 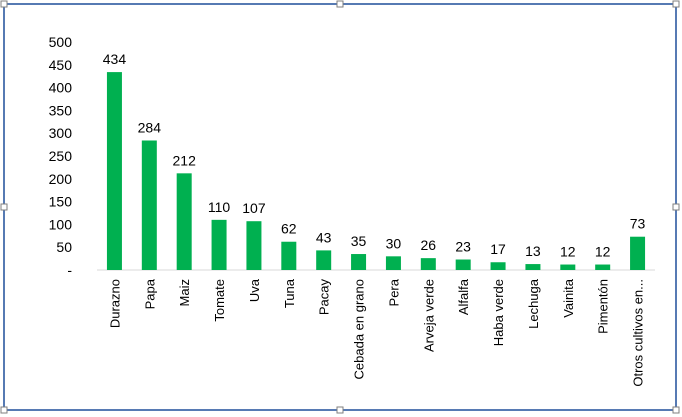 What do you see at coordinates (61, 65) in the screenshot?
I see `y-tick-label-9: 450` at bounding box center [61, 65].